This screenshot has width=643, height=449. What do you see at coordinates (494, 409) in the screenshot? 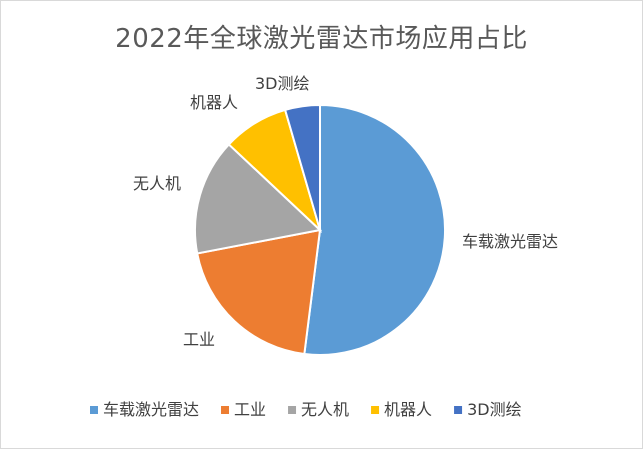
I see `legend-label-5: 3D测绘` at bounding box center [494, 409].